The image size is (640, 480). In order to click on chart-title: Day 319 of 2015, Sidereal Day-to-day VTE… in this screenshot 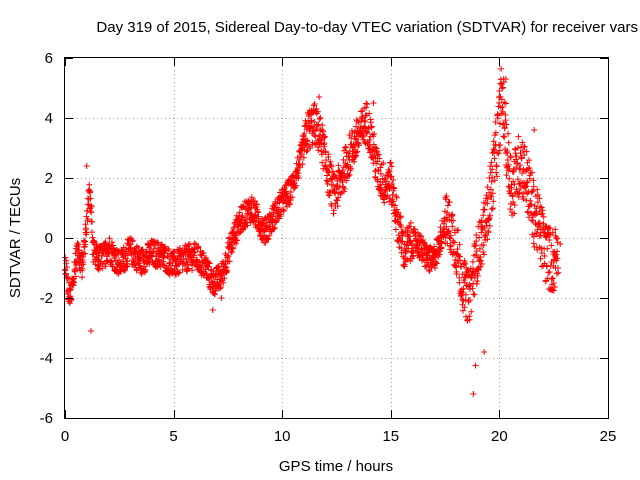, I will do `click(367, 27)`.